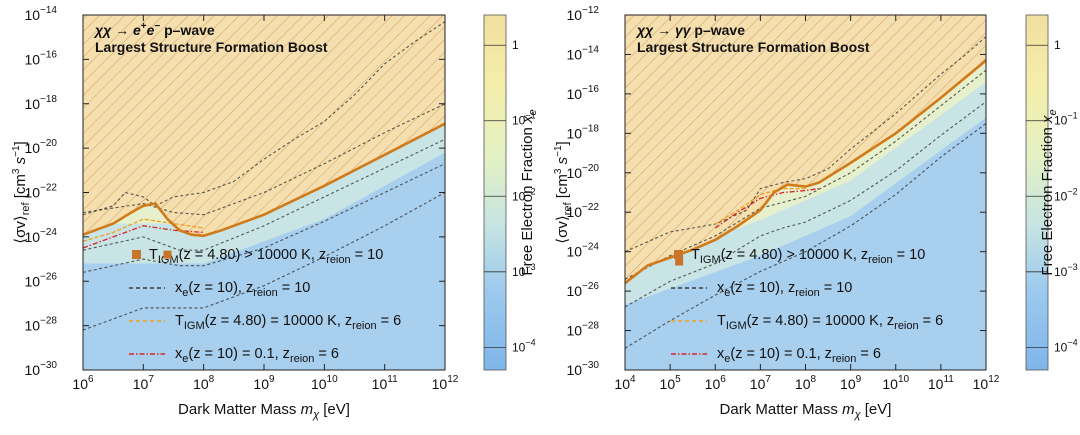 The height and width of the screenshot is (435, 1080). I want to click on y-tick-label: 10−12, so click(582, 14).